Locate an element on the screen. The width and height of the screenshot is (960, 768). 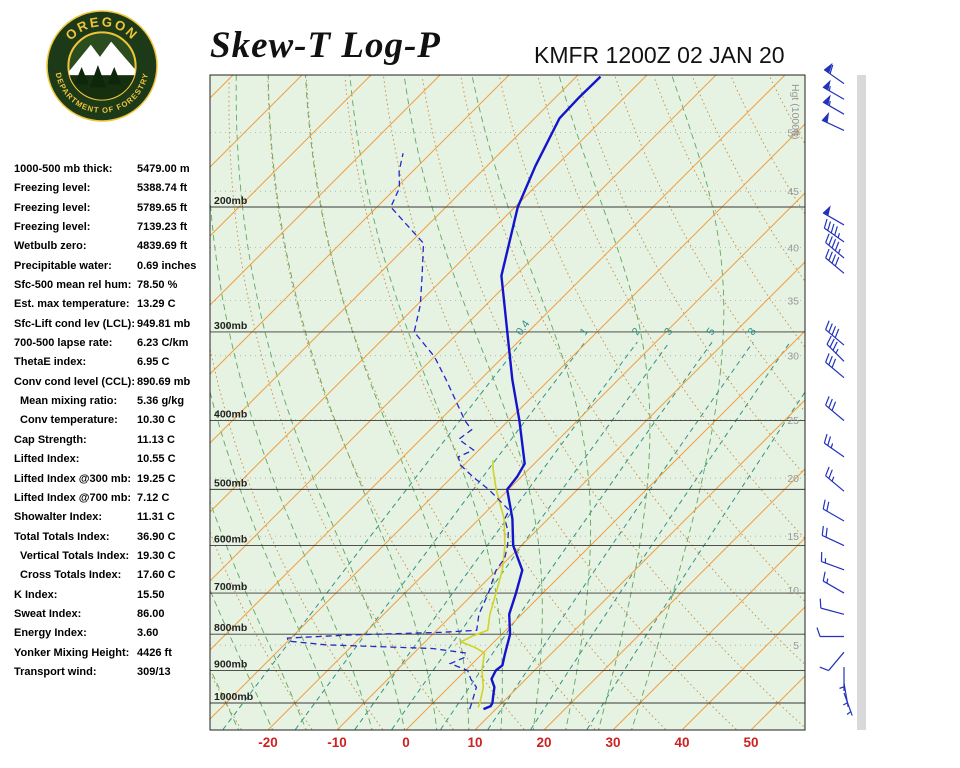
stat-row: Conv temperature: 10.30 C is located at coordinates (112, 423).